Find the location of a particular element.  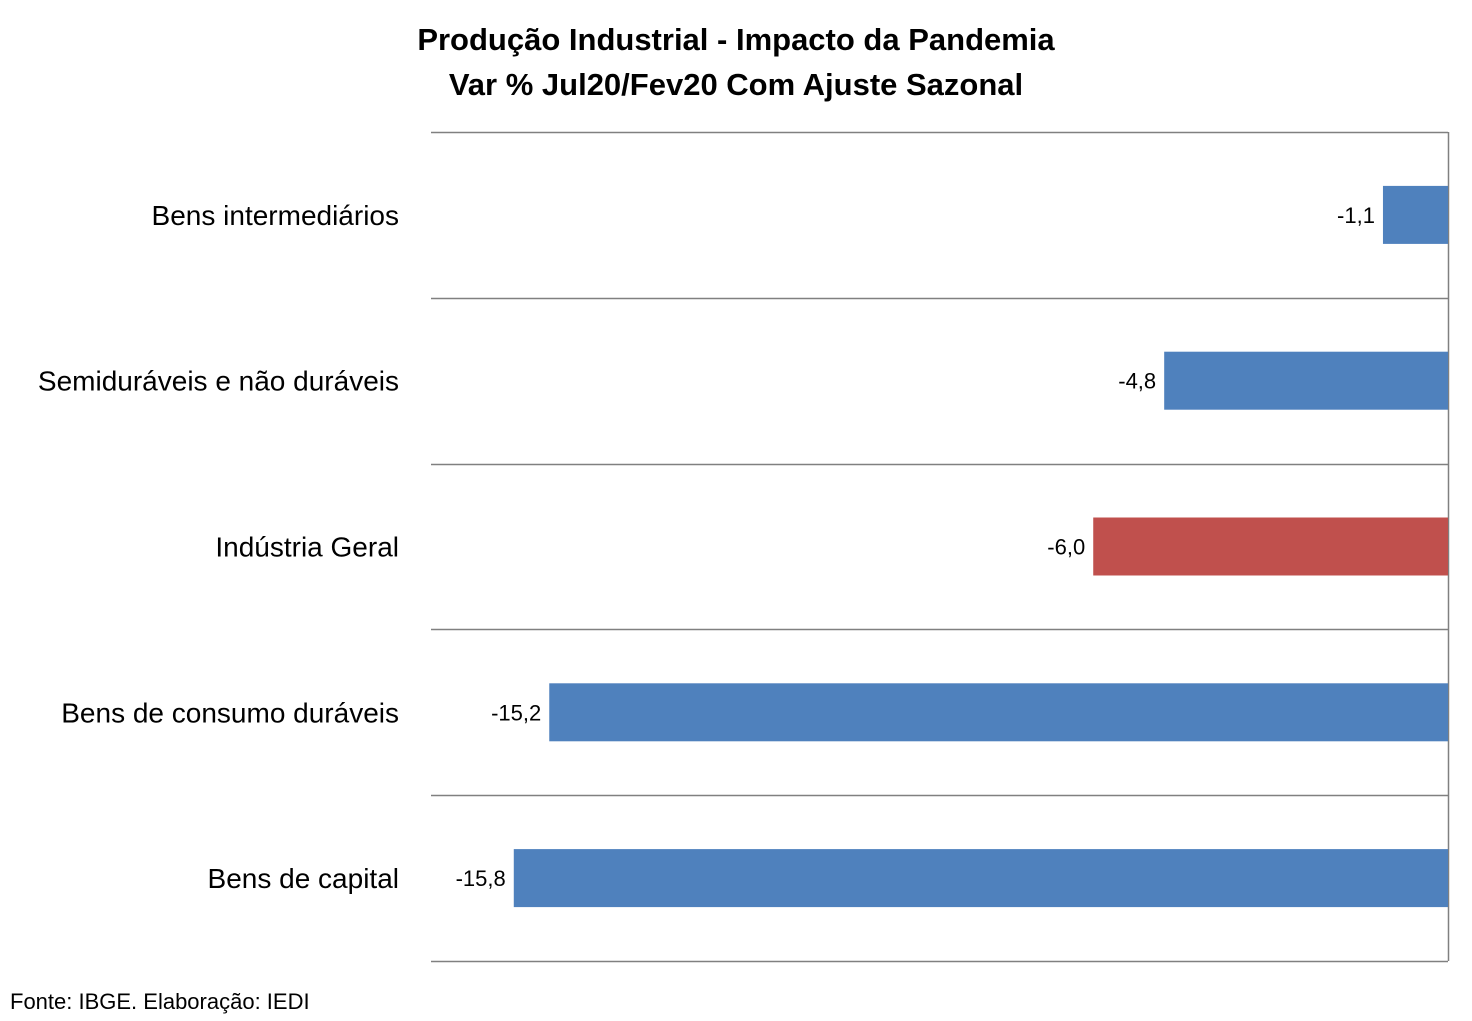

category-label: Bens de consumo duráveis is located at coordinates (230, 712).